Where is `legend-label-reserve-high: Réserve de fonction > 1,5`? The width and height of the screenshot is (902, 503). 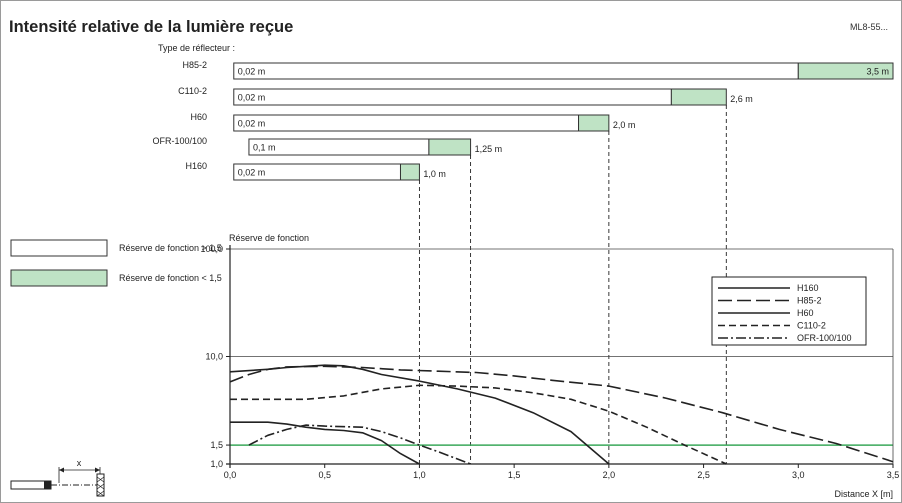
legend-label-reserve-high: Réserve de fonction > 1,5 is located at coordinates (170, 248).